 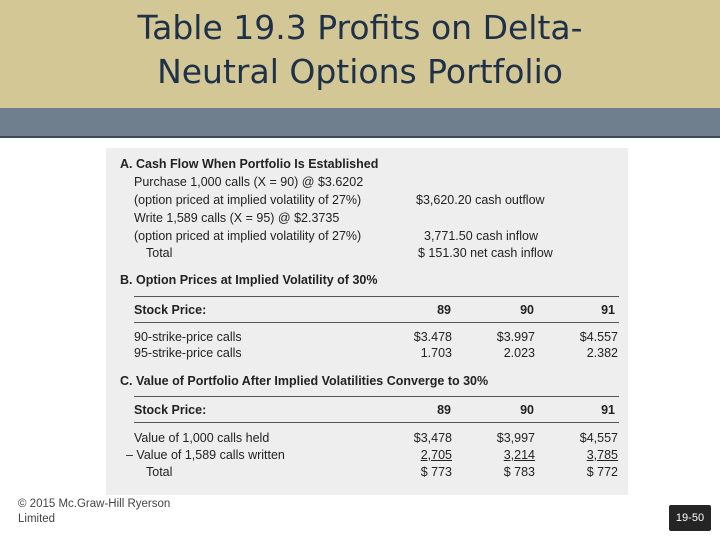 I want to click on table-row-label: – Value of 1,589 calls written, so click(x=205, y=455).